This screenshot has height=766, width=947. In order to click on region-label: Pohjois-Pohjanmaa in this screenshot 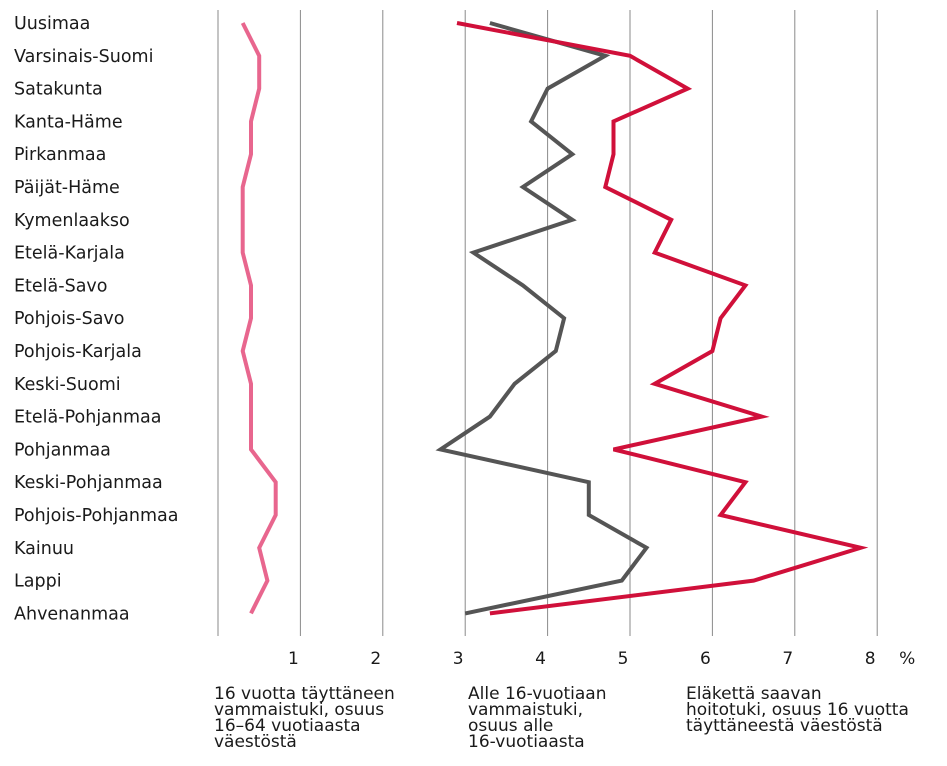, I will do `click(96, 516)`.